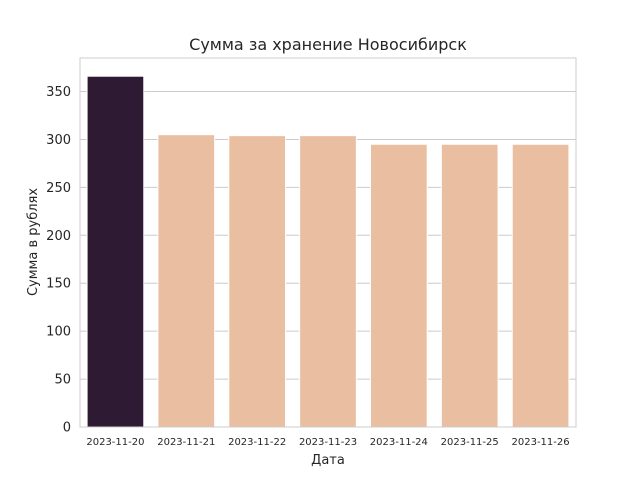 This screenshot has height=480, width=640. Describe the element at coordinates (67, 428) in the screenshot. I see `y-tick-label: 0` at that location.